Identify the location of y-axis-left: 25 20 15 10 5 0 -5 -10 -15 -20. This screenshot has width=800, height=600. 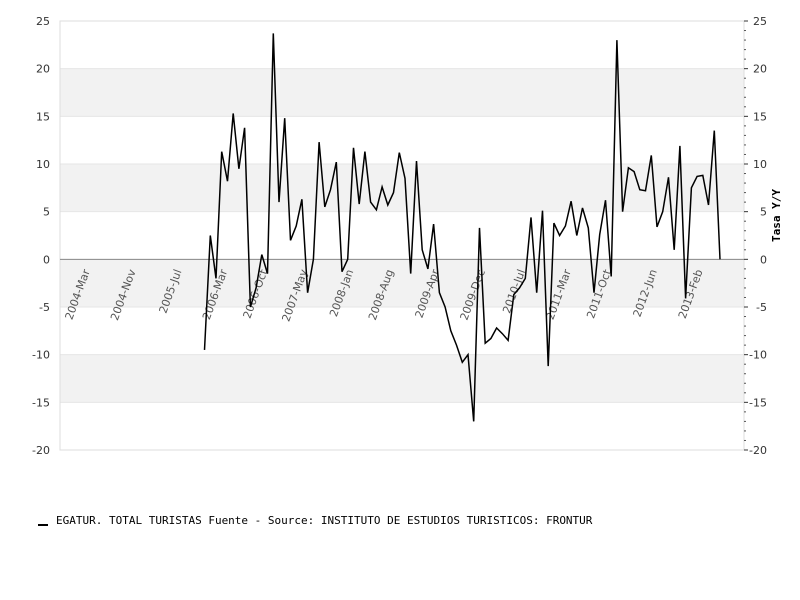
(41, 236).